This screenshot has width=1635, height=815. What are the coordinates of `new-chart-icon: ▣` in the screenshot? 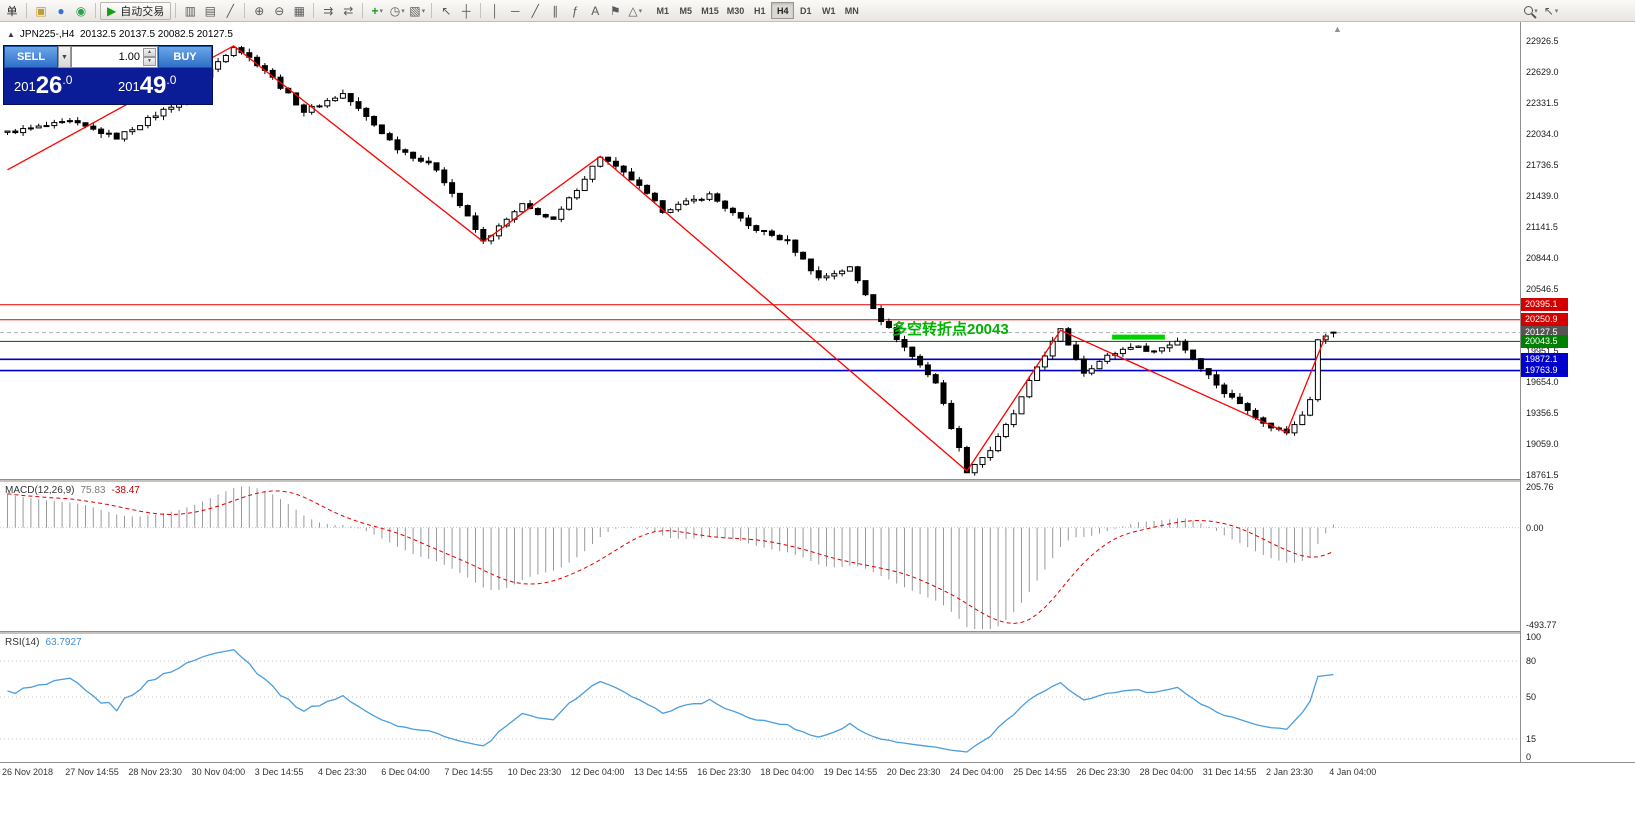 It's located at (41, 10).